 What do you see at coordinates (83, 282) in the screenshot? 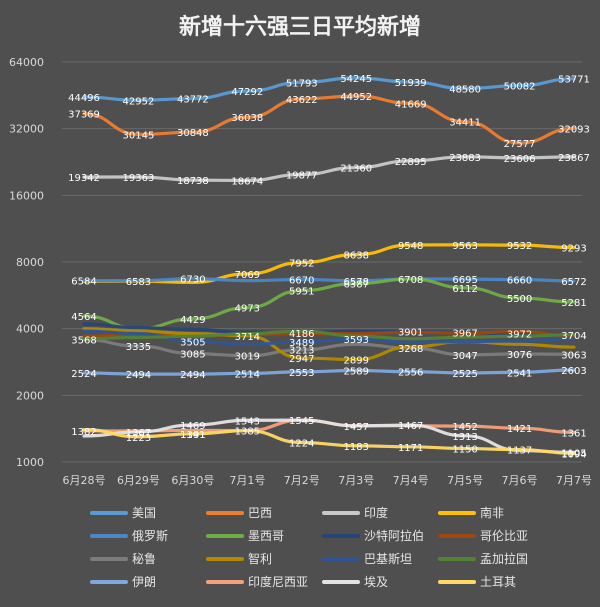
I see `data-label: 6584` at bounding box center [83, 282].